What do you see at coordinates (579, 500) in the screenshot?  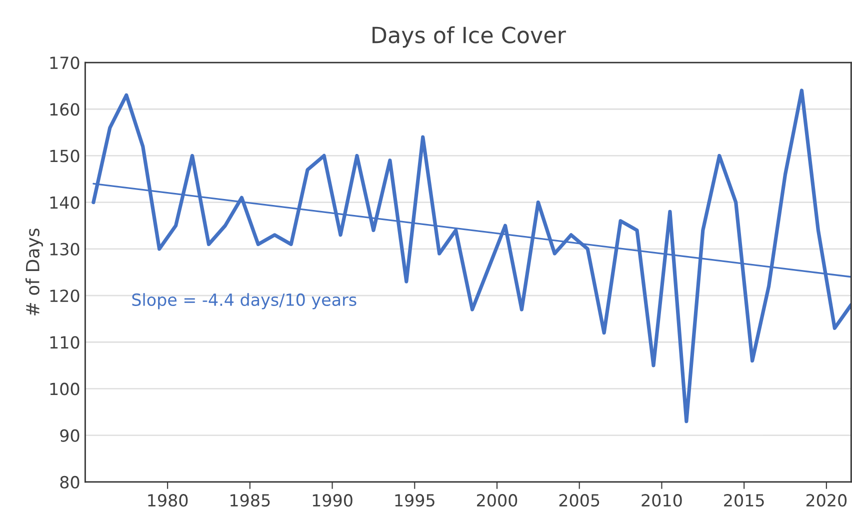 I see `x-tick-label: 2005` at bounding box center [579, 500].